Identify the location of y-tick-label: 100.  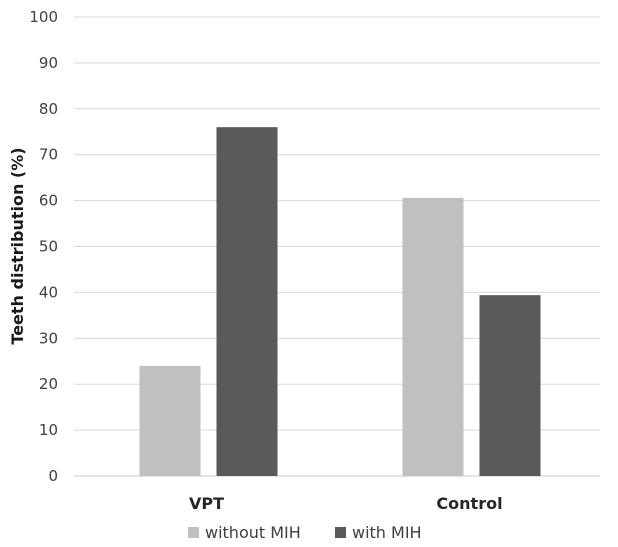
(43, 17).